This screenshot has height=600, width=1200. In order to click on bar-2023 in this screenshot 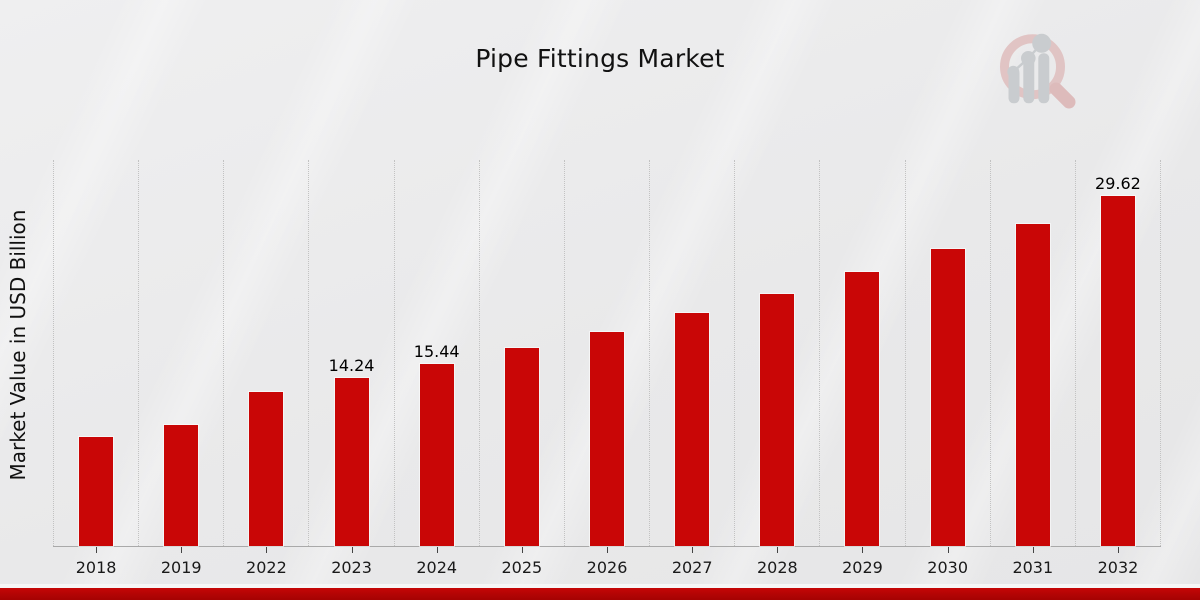, I will do `click(351, 462)`.